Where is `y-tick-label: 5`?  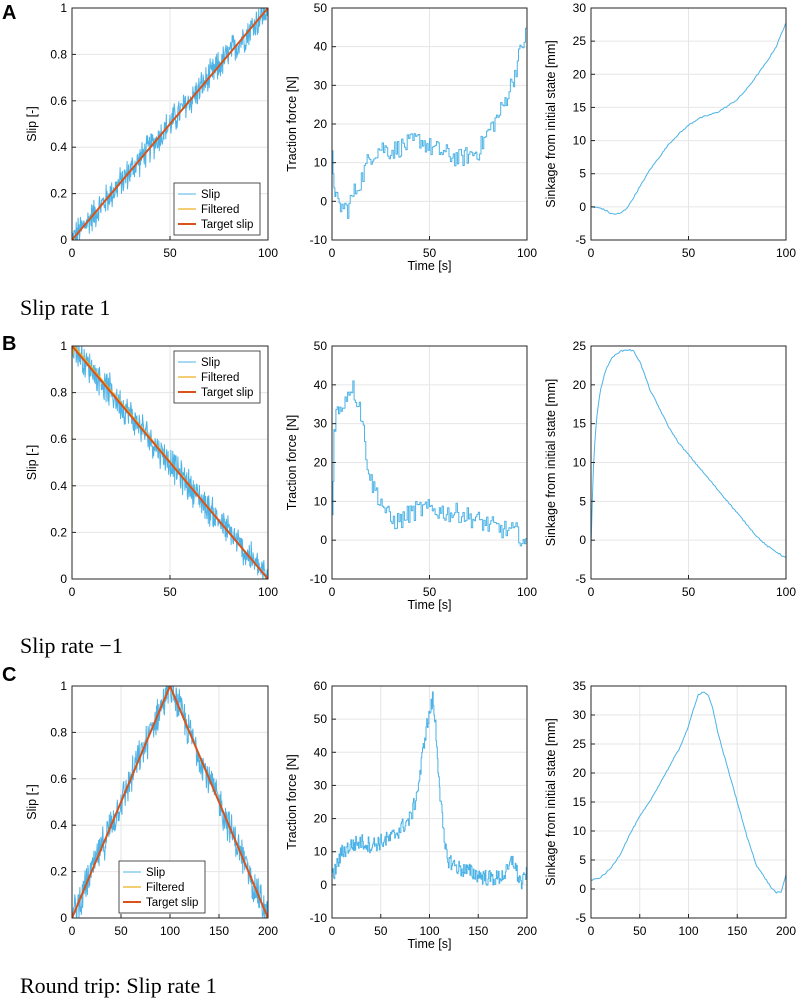
y-tick-label: 5 is located at coordinates (582, 501).